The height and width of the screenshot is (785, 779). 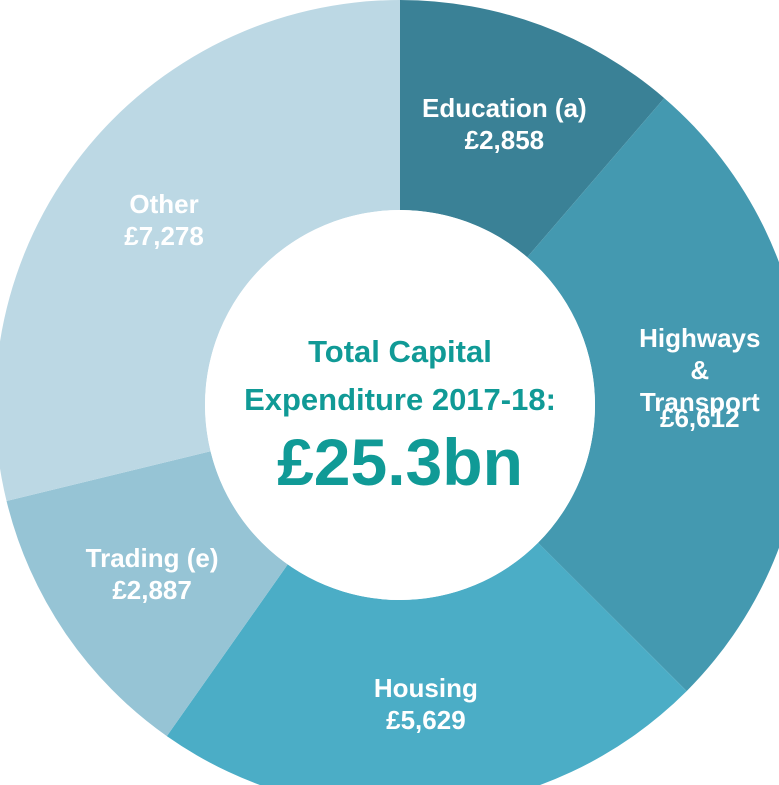 What do you see at coordinates (504, 139) in the screenshot?
I see `segment-value: £2,858` at bounding box center [504, 139].